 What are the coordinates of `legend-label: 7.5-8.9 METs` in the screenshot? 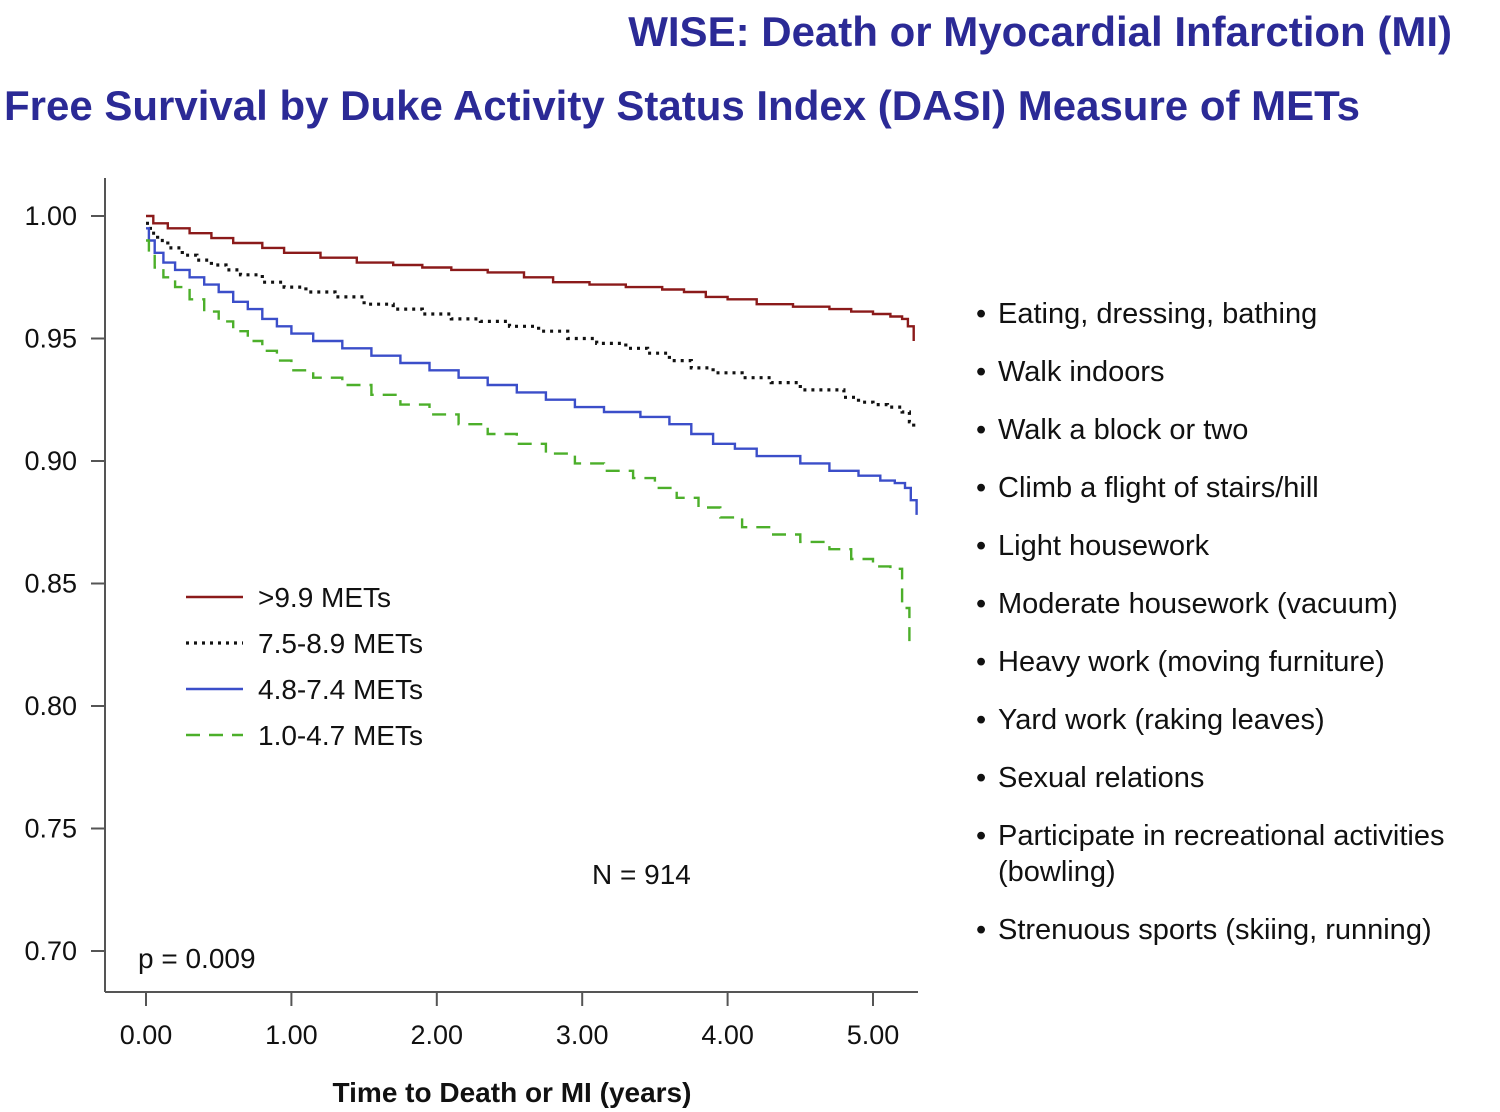 It's located at (340, 643).